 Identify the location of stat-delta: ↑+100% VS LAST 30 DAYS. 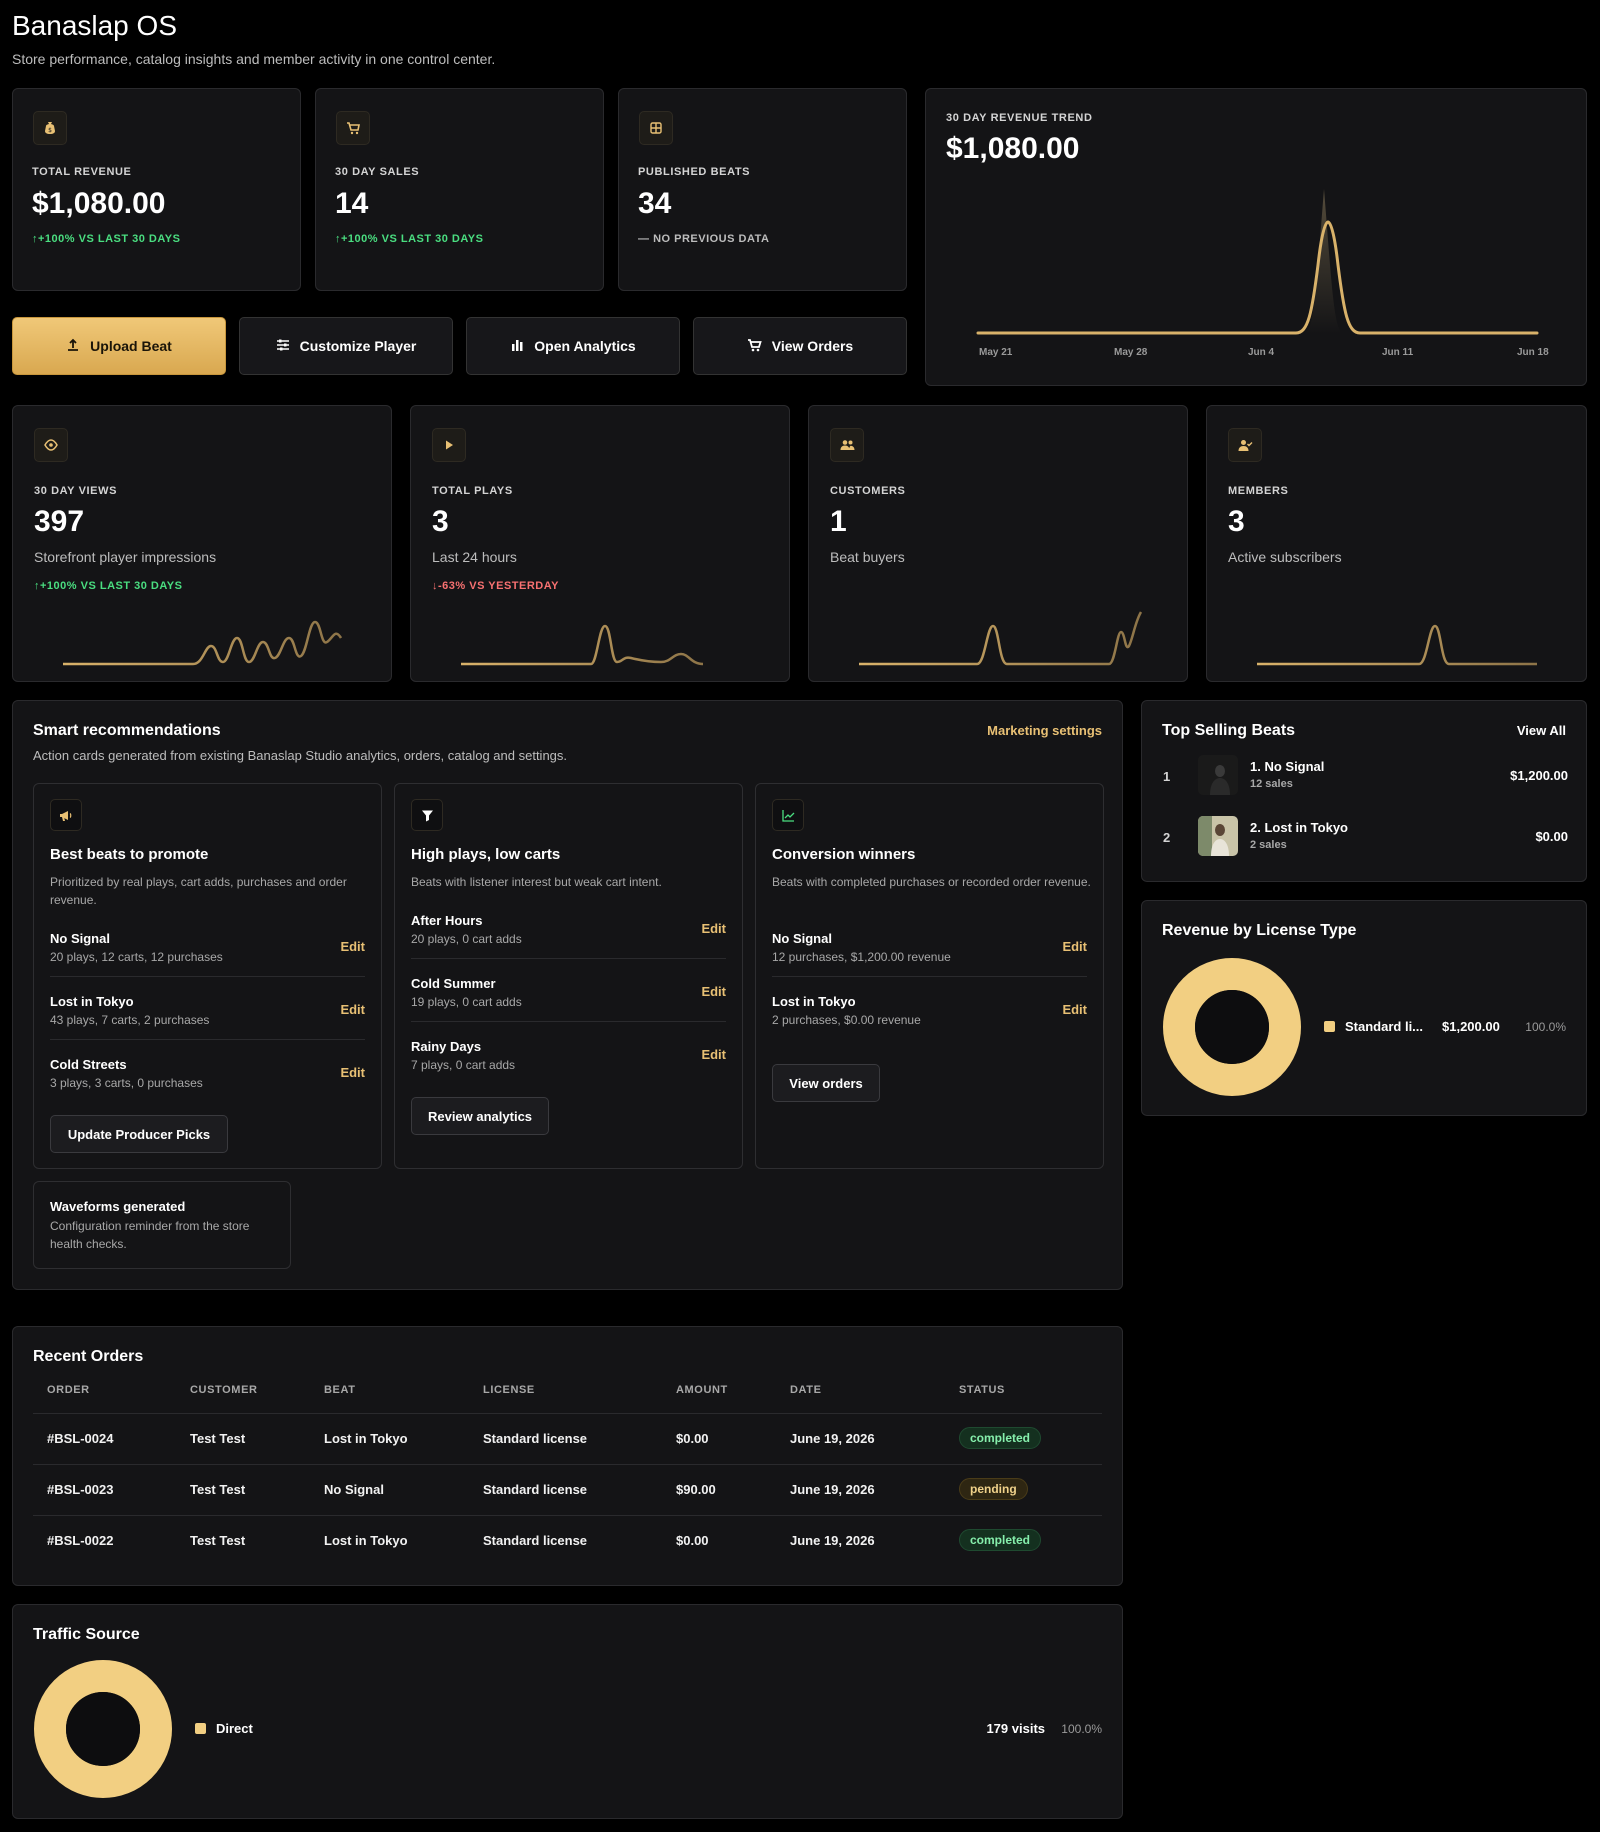
(108, 586).